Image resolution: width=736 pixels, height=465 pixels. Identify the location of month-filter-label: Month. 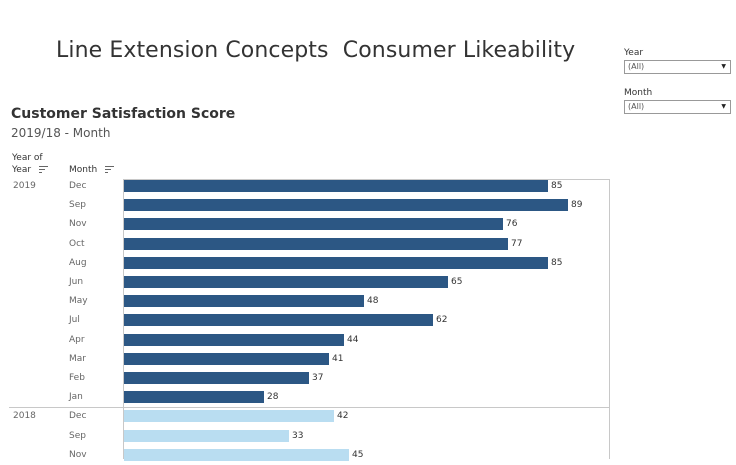
(638, 93).